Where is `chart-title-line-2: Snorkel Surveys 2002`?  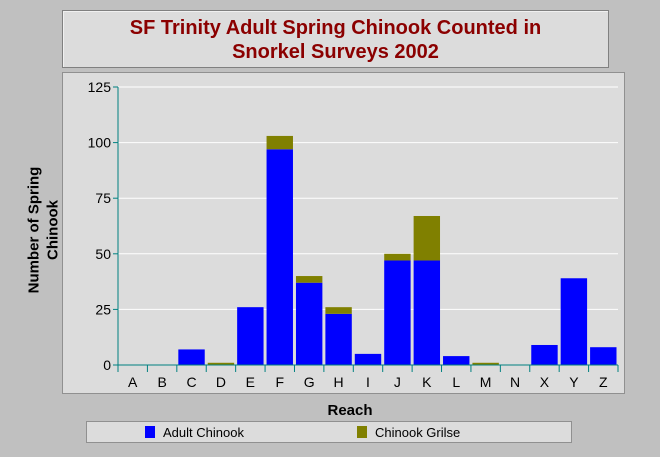 chart-title-line-2: Snorkel Surveys 2002 is located at coordinates (335, 52).